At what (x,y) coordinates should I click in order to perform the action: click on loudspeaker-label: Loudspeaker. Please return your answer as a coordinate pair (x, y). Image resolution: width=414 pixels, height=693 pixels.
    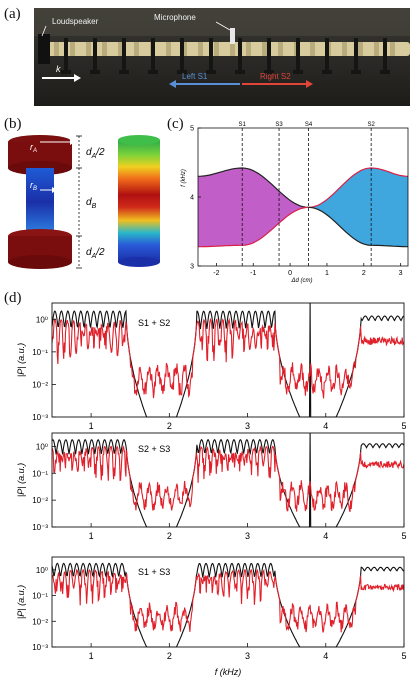
    Looking at the image, I should click on (75, 21).